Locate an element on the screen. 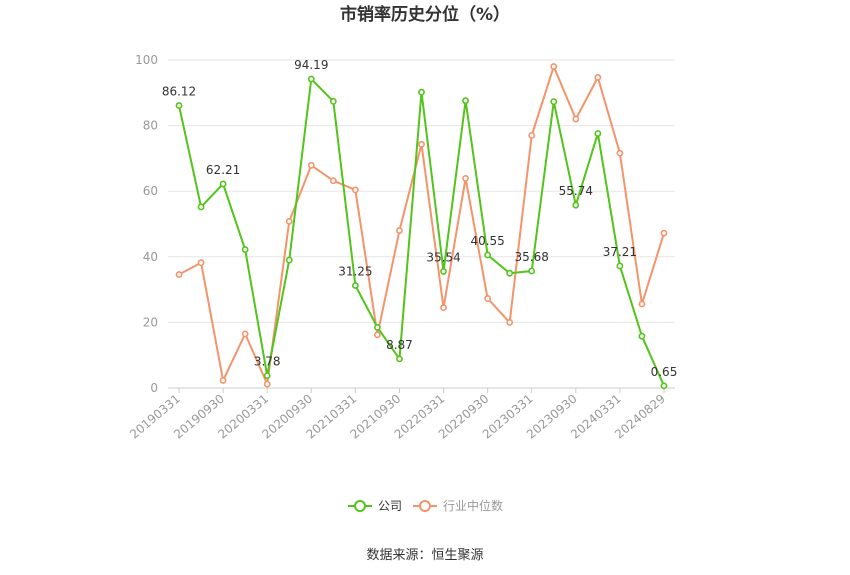 The image size is (850, 575). legend-item-company: 公司 is located at coordinates (375, 506).